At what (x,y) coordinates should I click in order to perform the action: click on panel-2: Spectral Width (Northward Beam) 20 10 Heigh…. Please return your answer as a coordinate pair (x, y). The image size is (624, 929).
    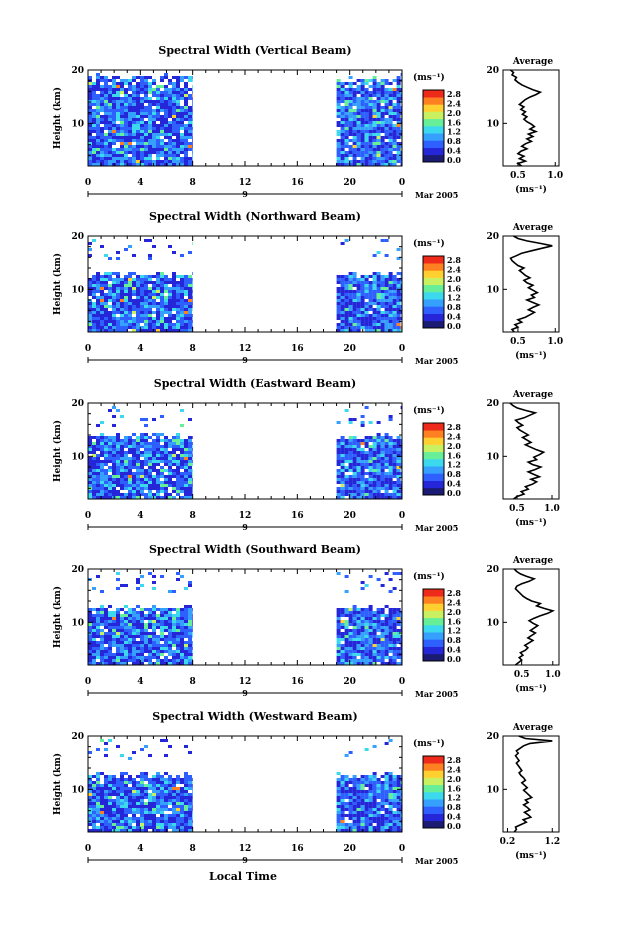
    Looking at the image, I should click on (307, 288).